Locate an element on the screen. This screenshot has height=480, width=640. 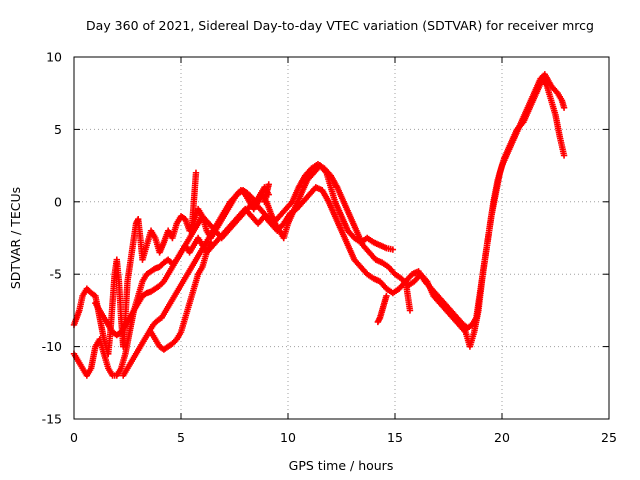
y-tick-label: -15 is located at coordinates (52, 419).